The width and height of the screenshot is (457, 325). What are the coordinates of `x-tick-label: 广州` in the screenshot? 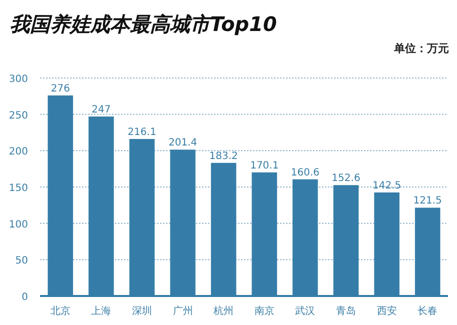 It's located at (182, 311).